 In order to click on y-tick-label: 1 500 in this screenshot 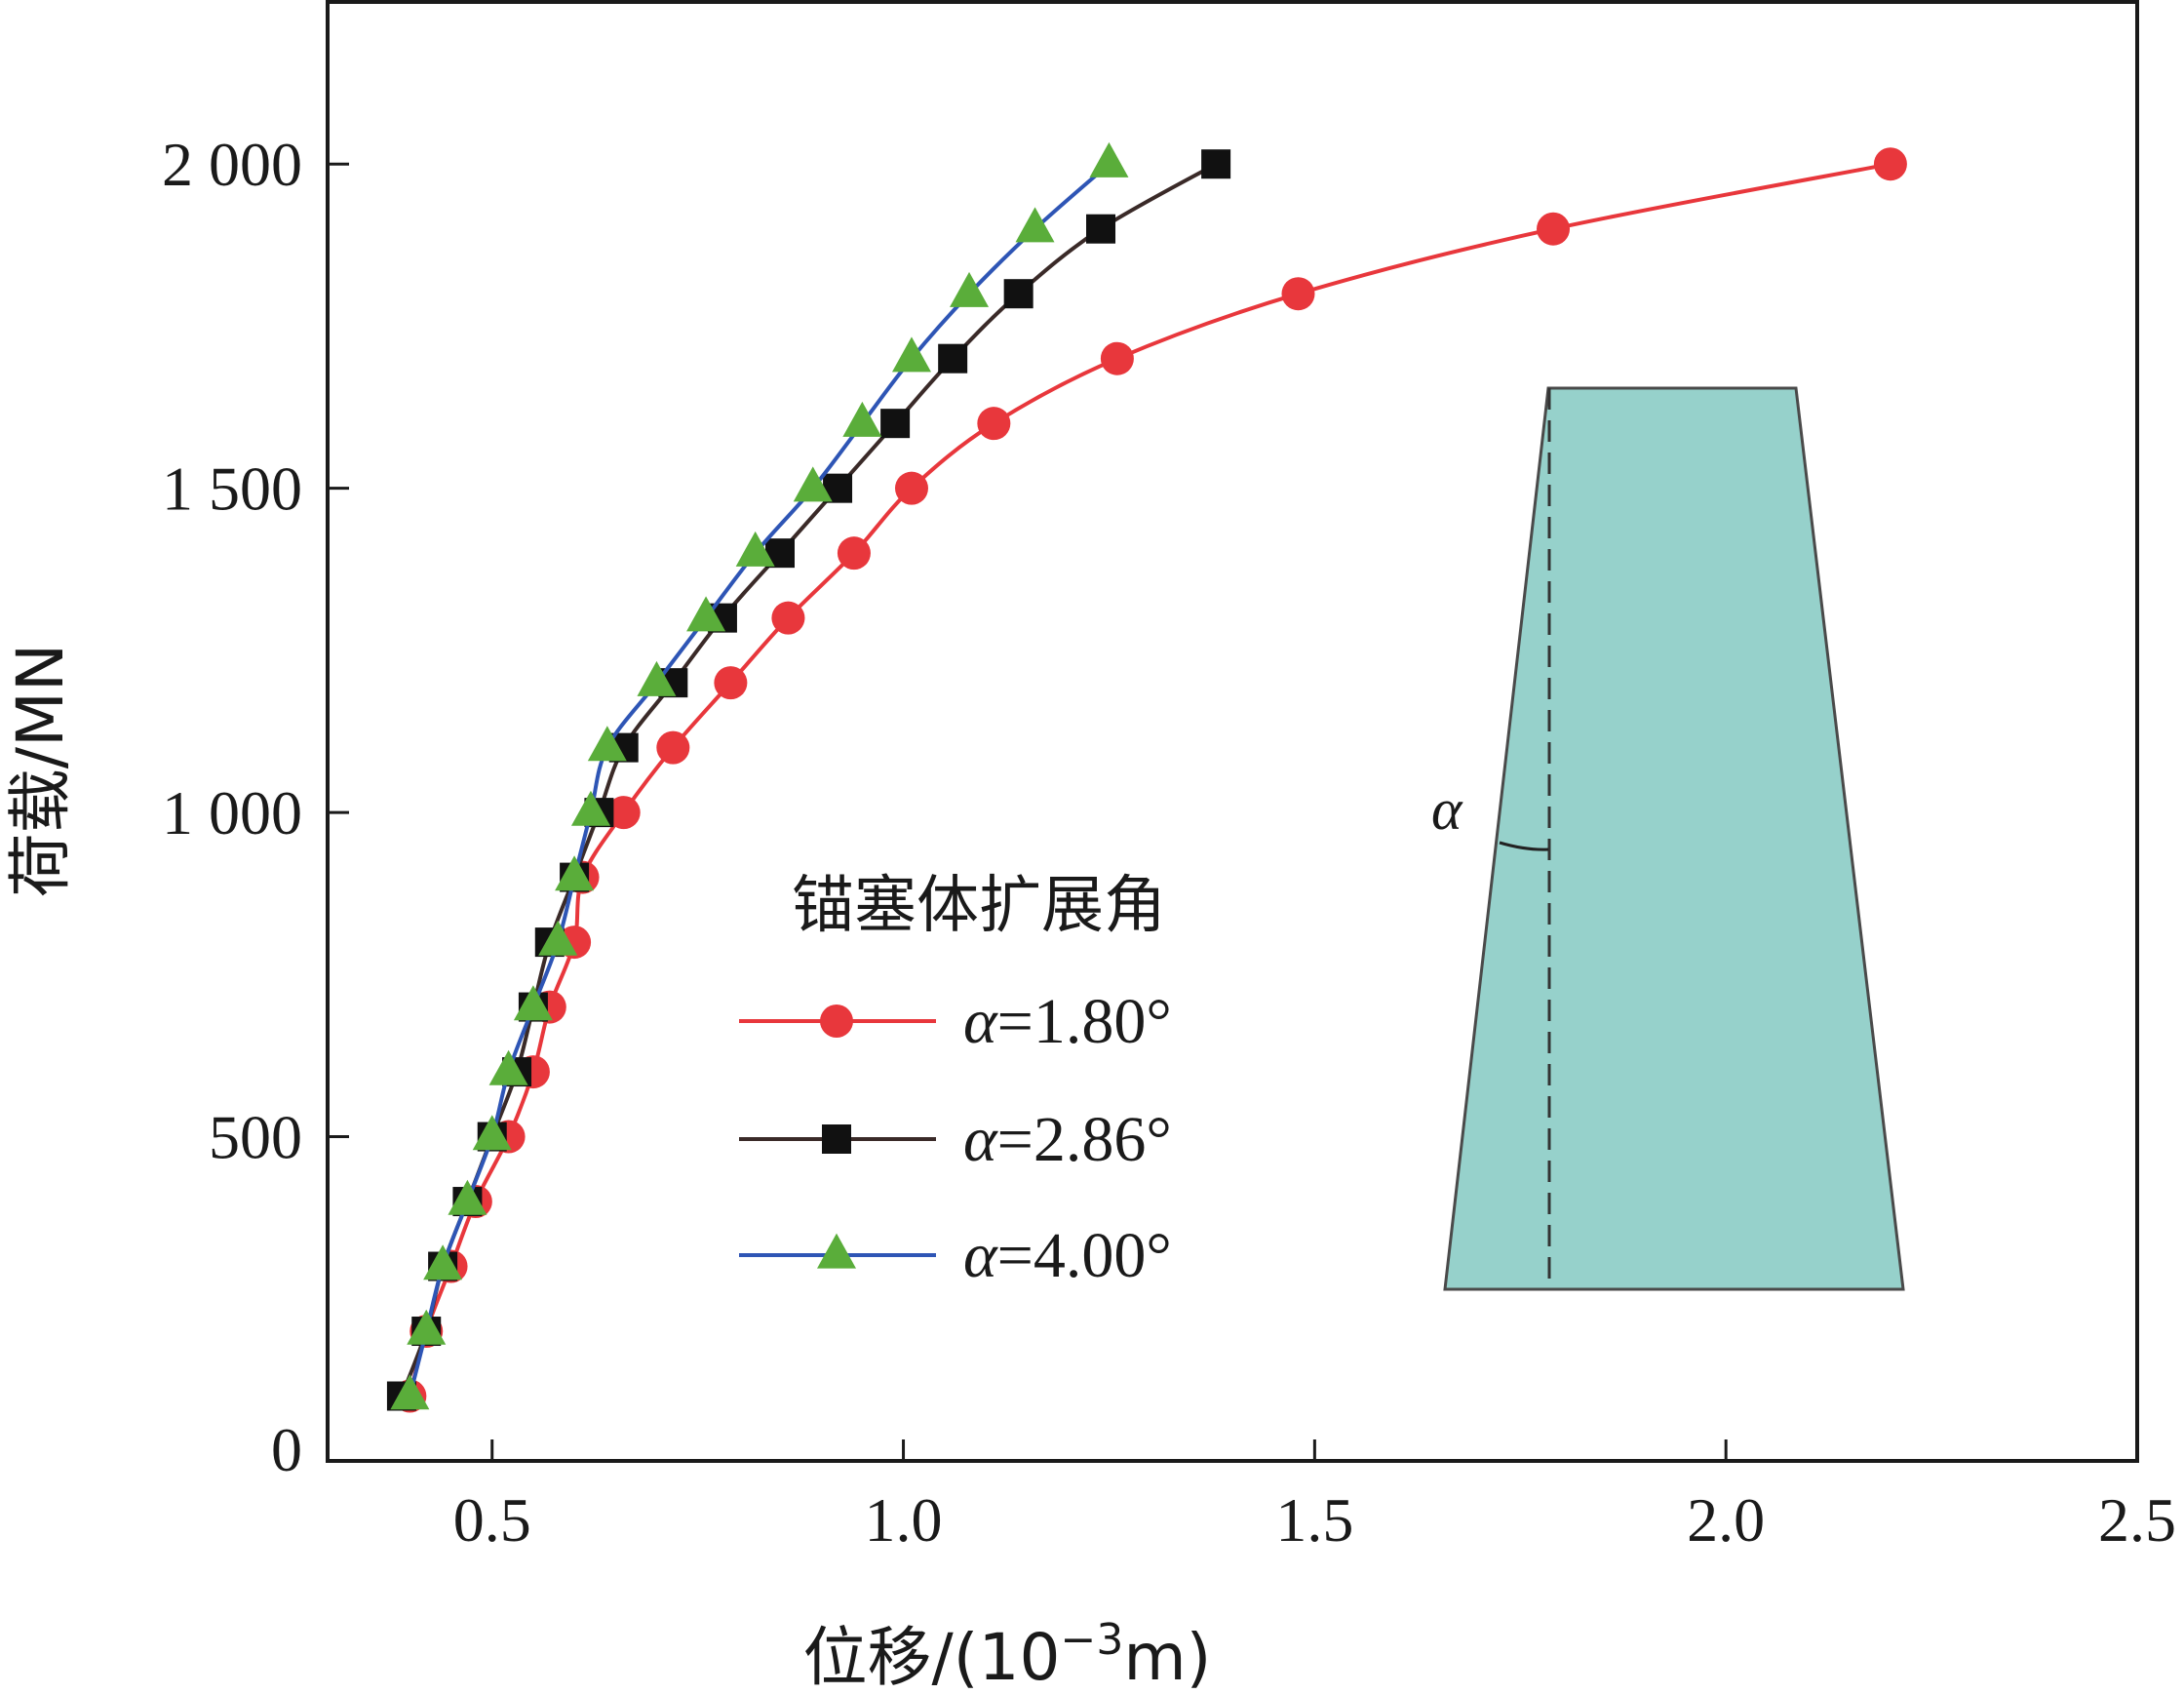, I will do `click(232, 489)`.